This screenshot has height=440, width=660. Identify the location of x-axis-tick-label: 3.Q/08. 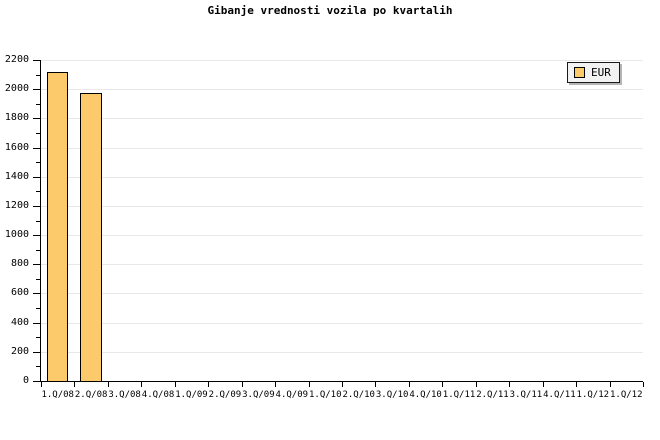
(124, 395).